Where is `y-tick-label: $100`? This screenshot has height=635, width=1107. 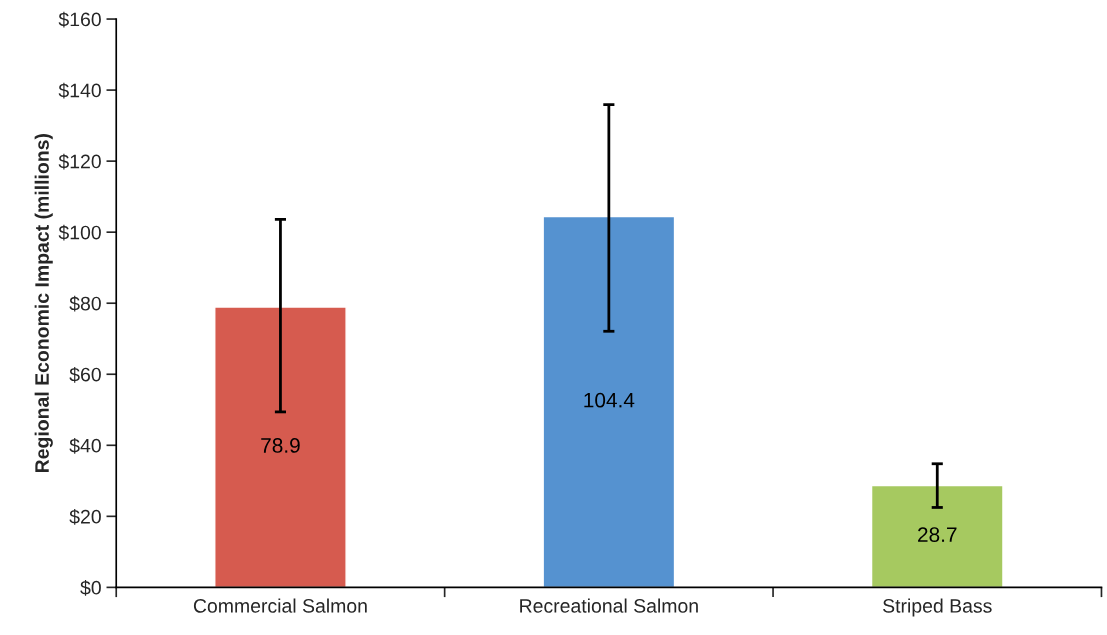
y-tick-label: $100 is located at coordinates (79, 232).